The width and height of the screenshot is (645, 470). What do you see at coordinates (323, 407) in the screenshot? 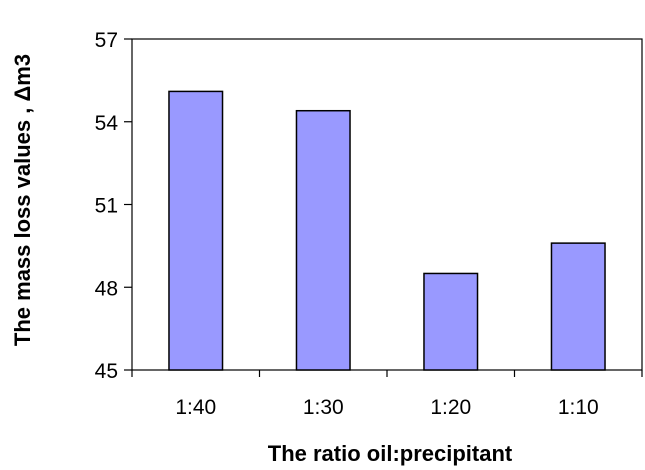
I see `x-tick-label: 1:30` at bounding box center [323, 407].